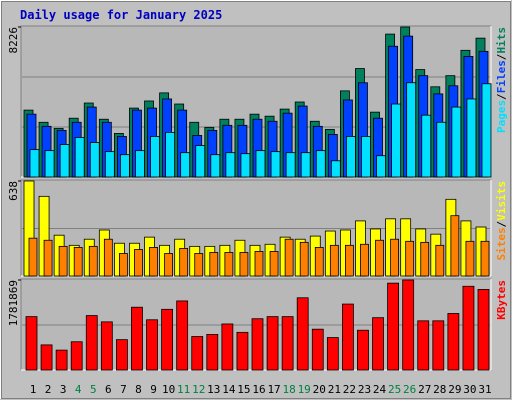 The height and width of the screenshot is (400, 512). I want to click on x-tick-label: 18, so click(289, 389).